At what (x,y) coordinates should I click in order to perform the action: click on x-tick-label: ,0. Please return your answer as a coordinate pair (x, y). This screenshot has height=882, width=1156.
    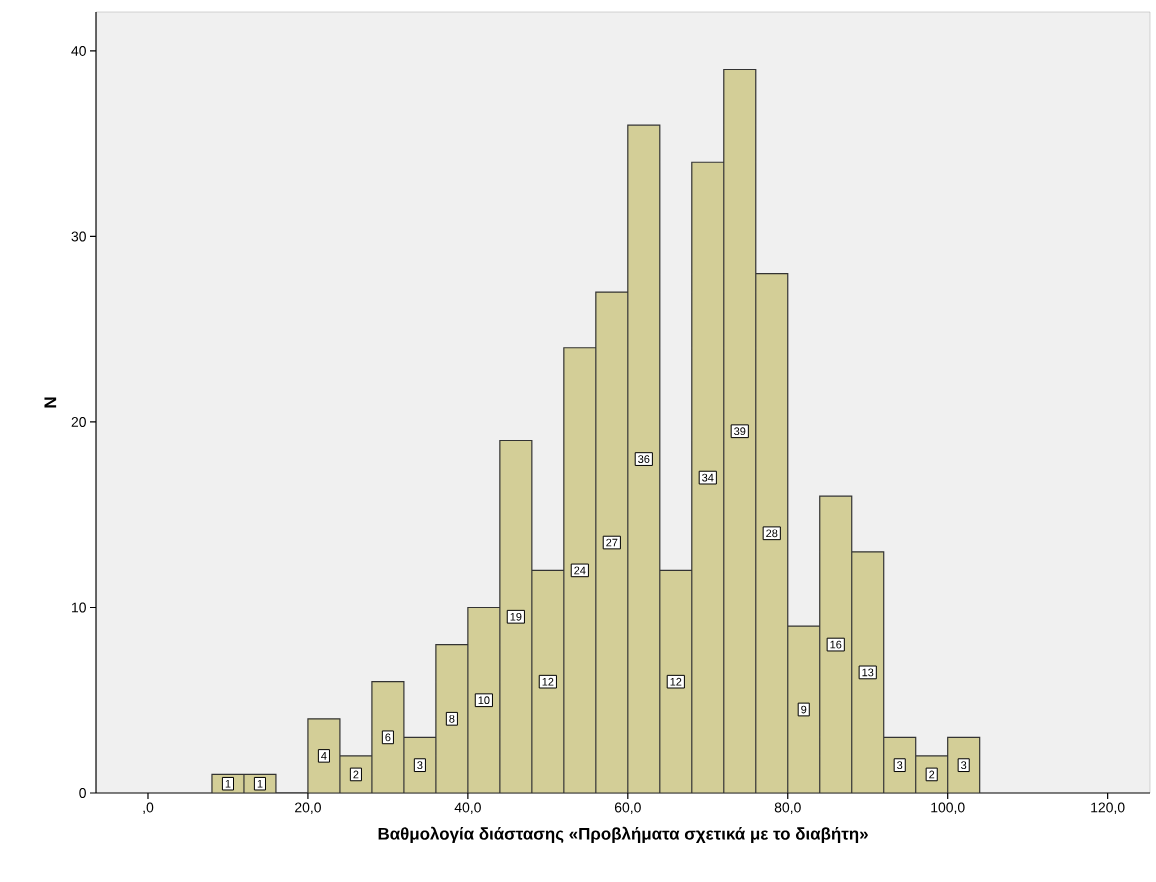
    Looking at the image, I should click on (148, 808).